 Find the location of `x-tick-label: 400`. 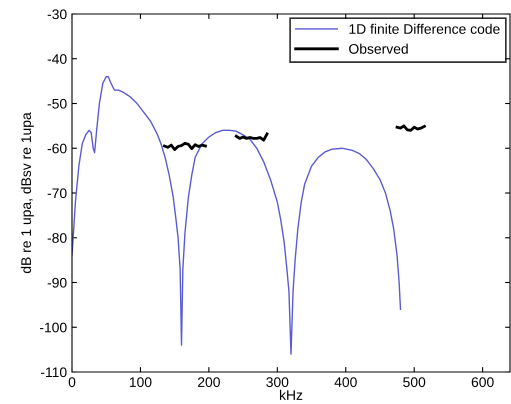

x-tick-label: 400 is located at coordinates (345, 382).